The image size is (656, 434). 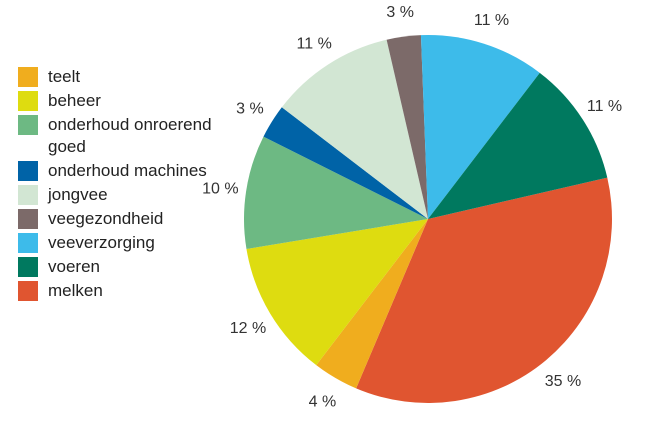 I want to click on legend-item: veeverzorging, so click(x=118, y=243).